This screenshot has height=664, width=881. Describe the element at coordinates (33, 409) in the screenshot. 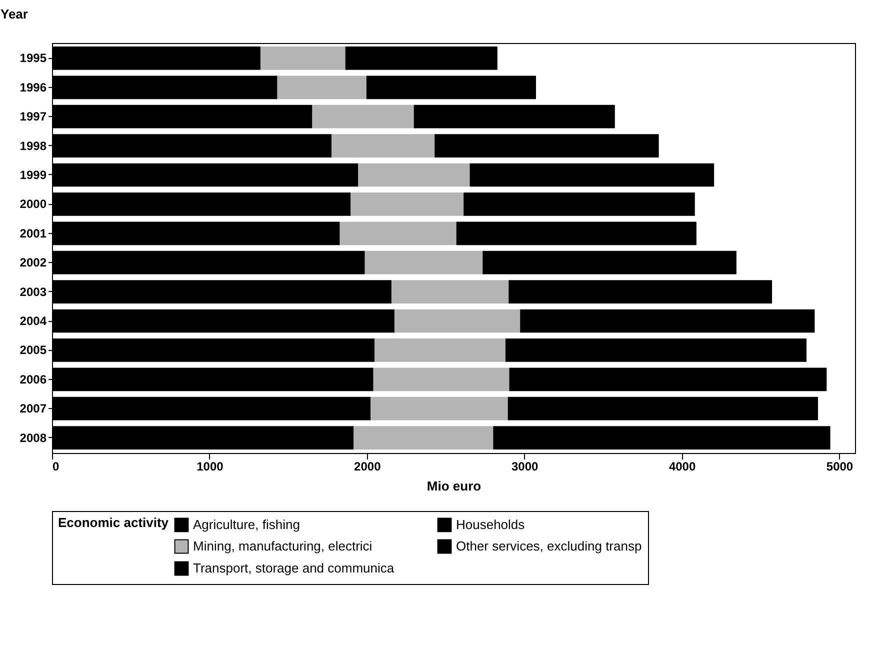

I see `y-tick-label: 2007` at that location.